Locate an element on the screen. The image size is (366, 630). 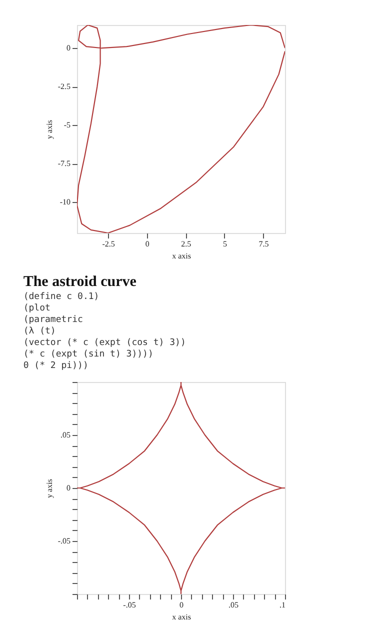
x-tick-label: 5 is located at coordinates (224, 244).